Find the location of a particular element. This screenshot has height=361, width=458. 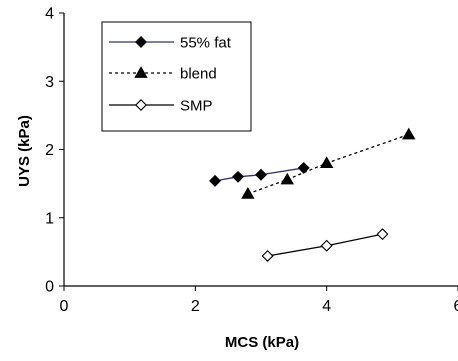

x-tick-label: 6 is located at coordinates (456, 306).